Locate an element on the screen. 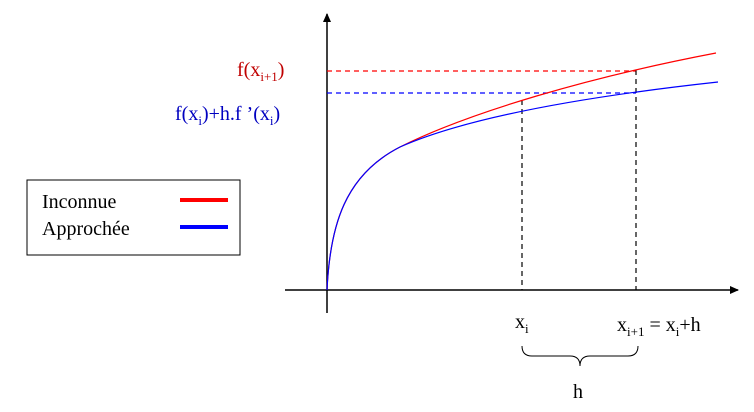 The width and height of the screenshot is (754, 412). label-text: h is located at coordinates (578, 392).